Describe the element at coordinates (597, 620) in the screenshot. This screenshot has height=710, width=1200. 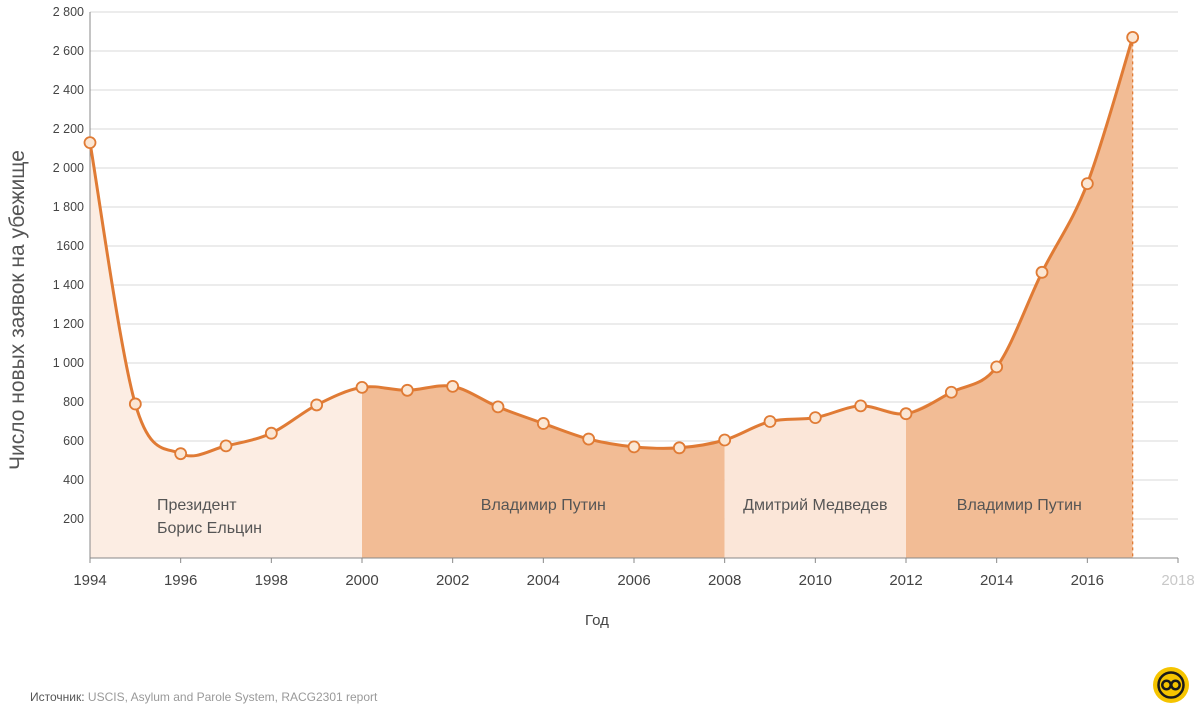
I see `x-axis-label: Год` at that location.